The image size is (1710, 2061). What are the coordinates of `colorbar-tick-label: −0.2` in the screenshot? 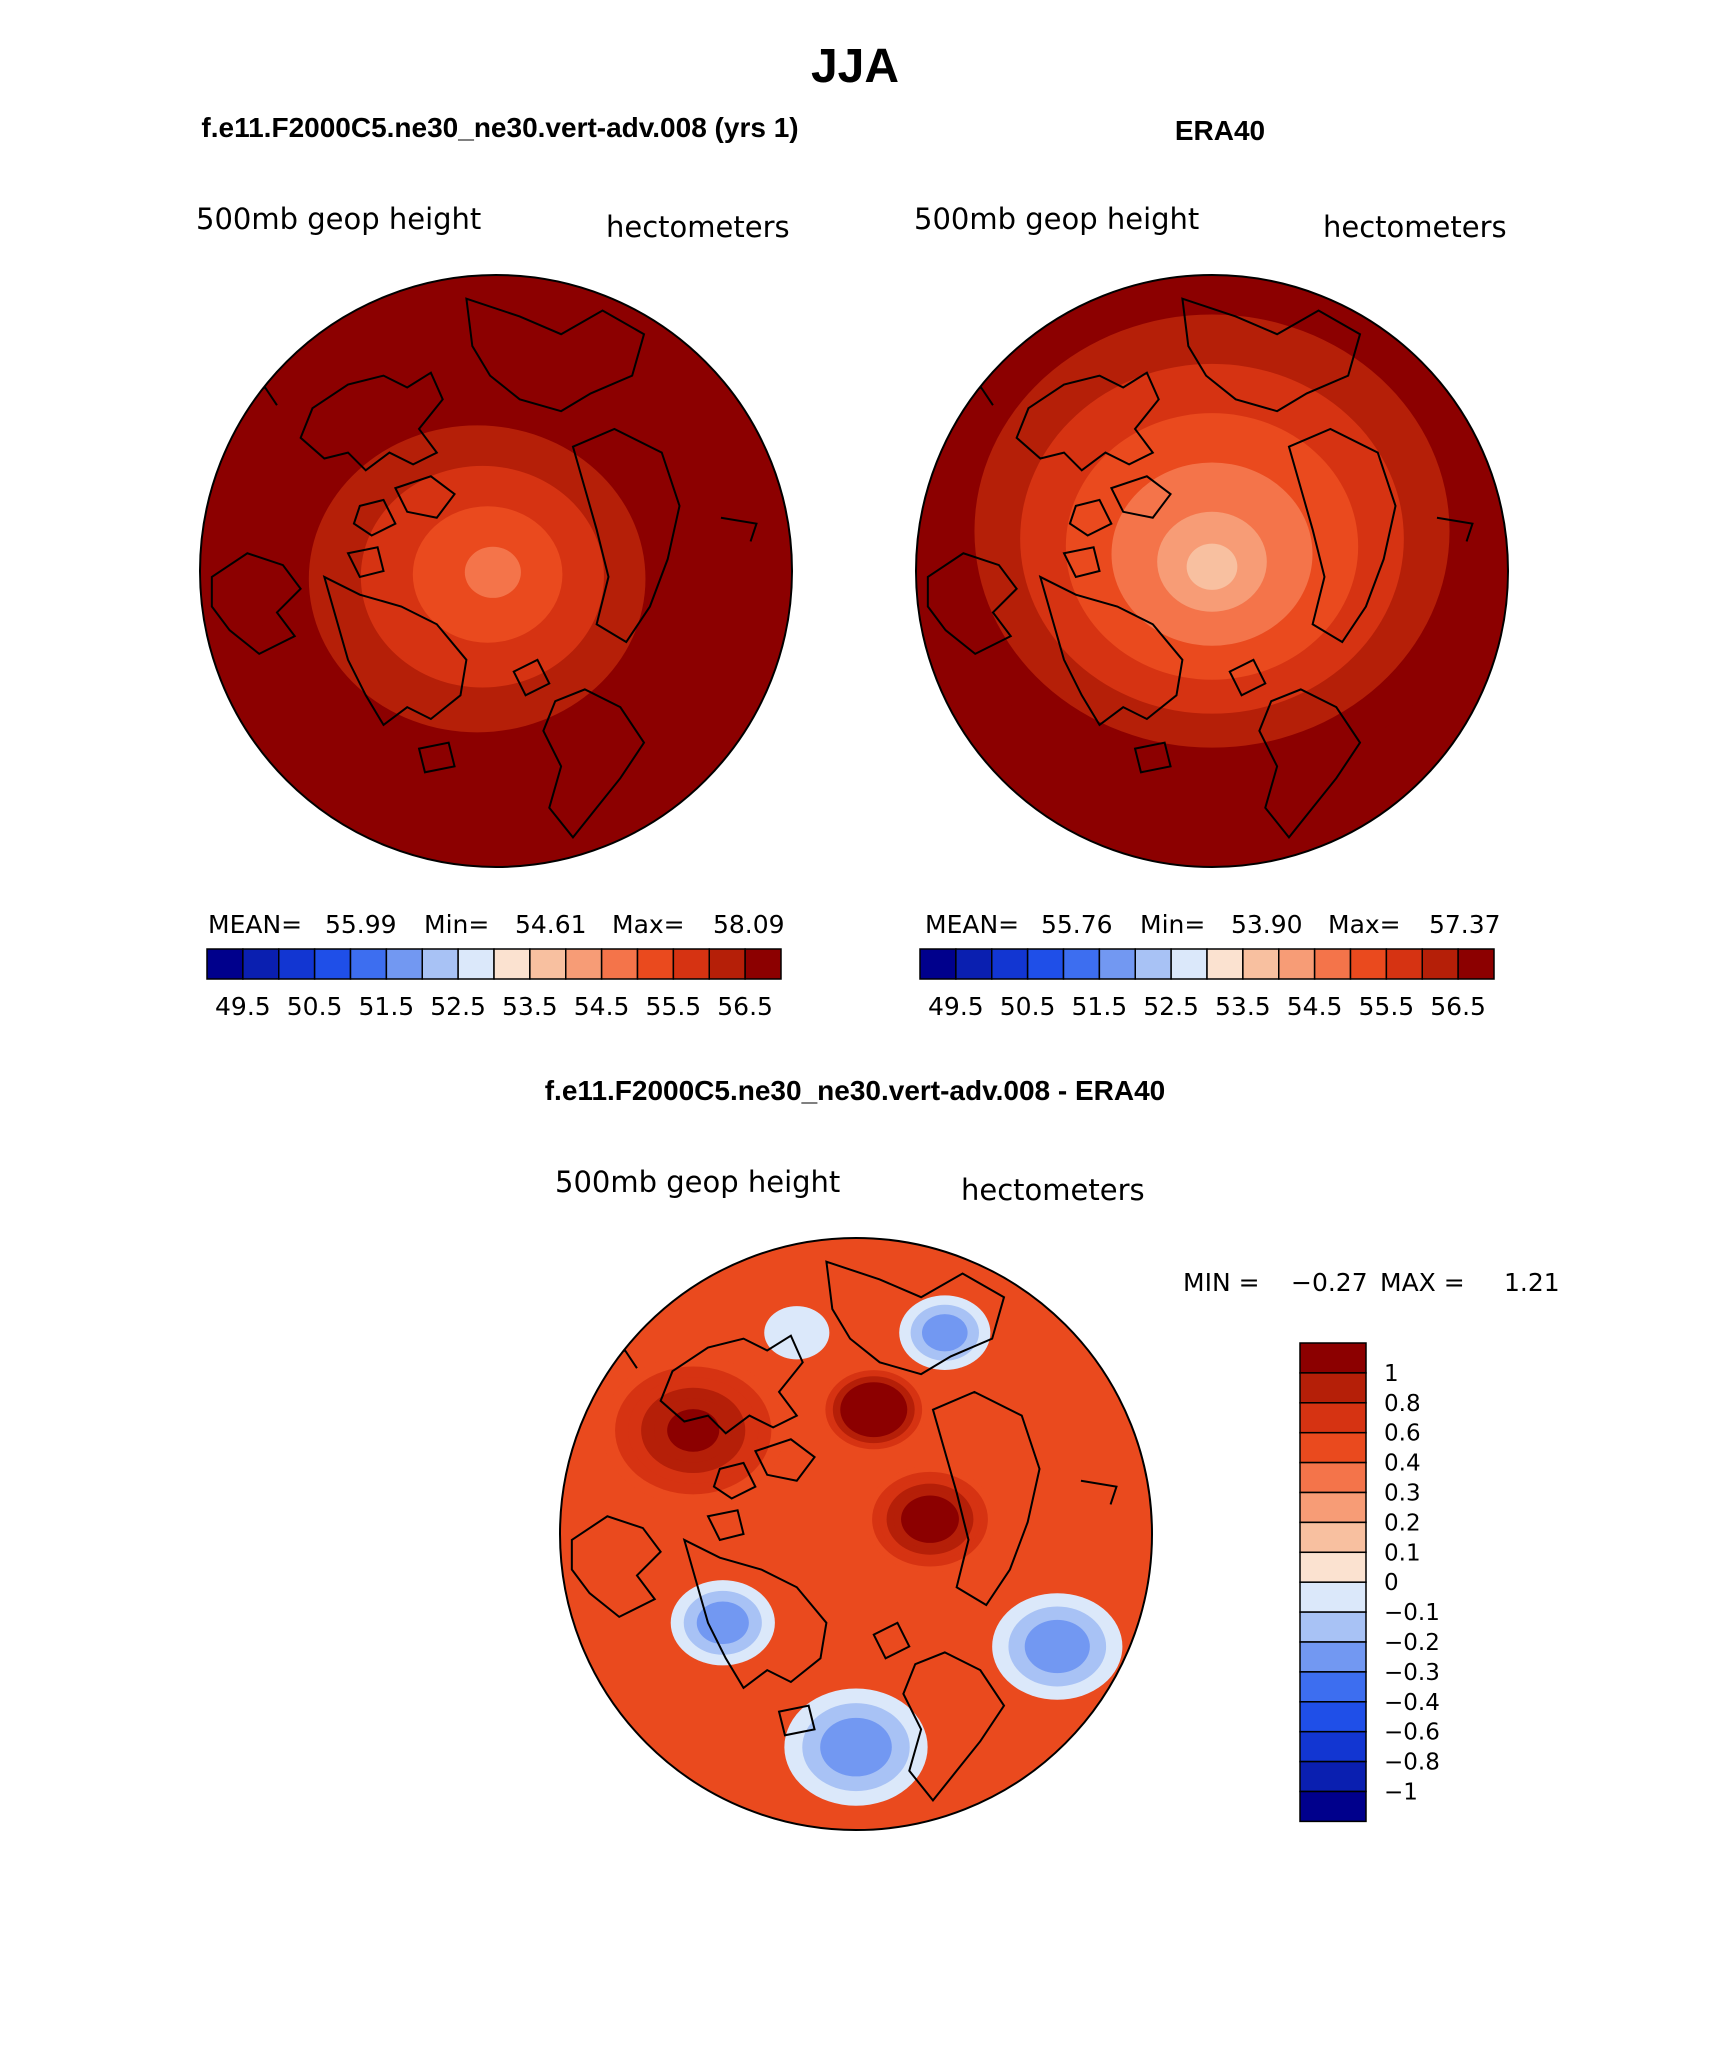 It's located at (1412, 1643).